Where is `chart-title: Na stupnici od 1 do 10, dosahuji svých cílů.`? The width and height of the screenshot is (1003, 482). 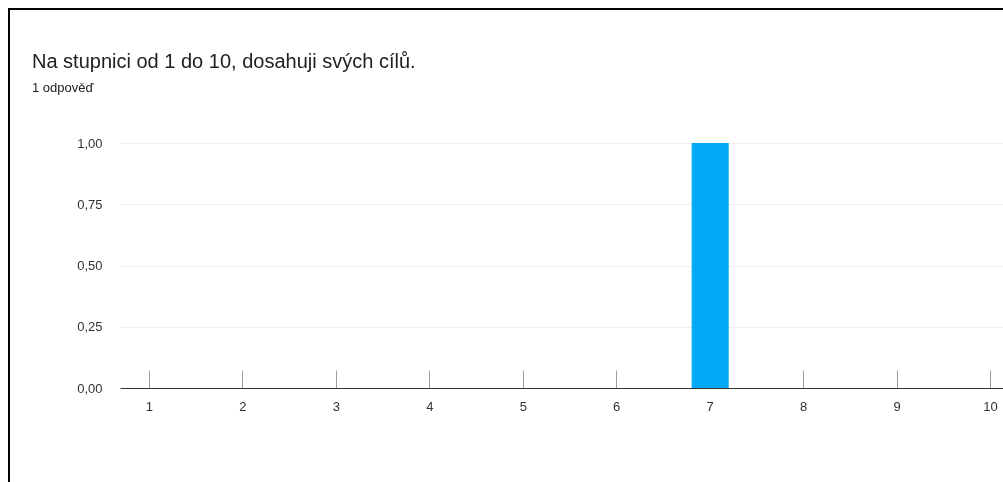 chart-title: Na stupnici od 1 do 10, dosahuji svých cílů. is located at coordinates (224, 61).